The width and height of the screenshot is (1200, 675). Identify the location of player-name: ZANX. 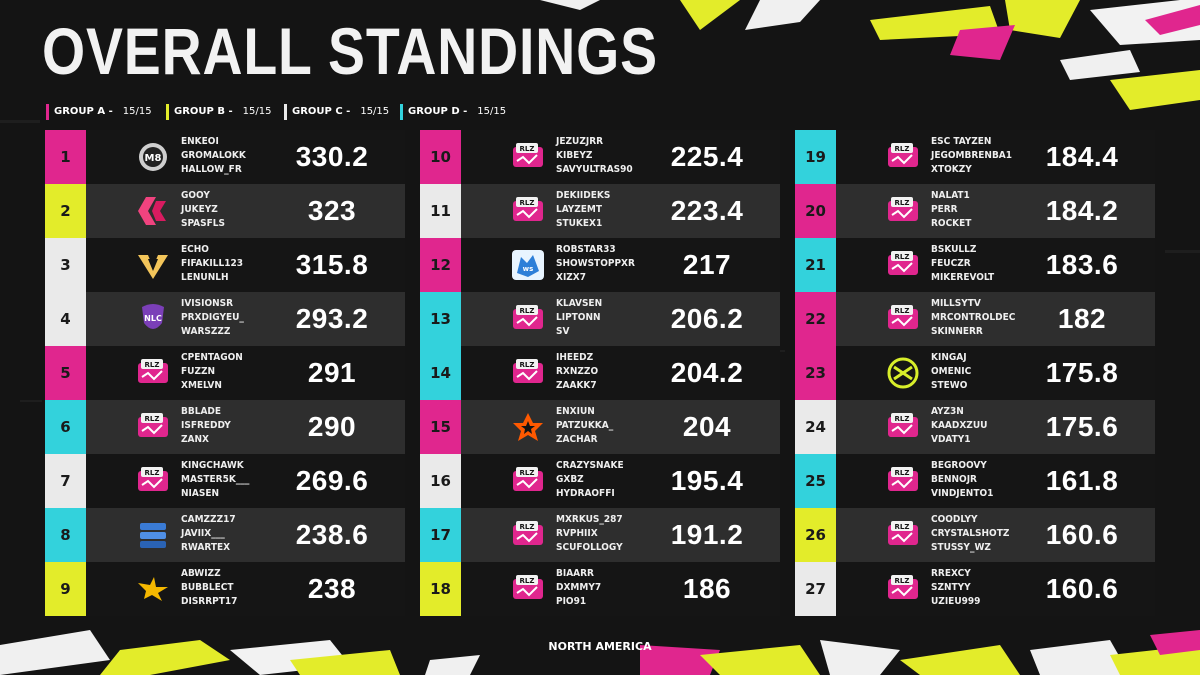
(195, 439).